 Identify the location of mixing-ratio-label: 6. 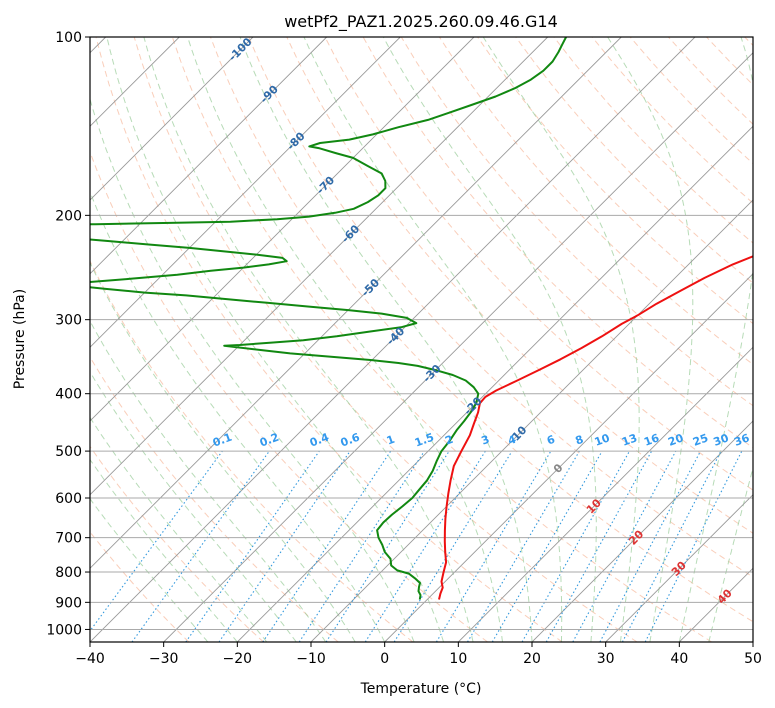
(551, 440).